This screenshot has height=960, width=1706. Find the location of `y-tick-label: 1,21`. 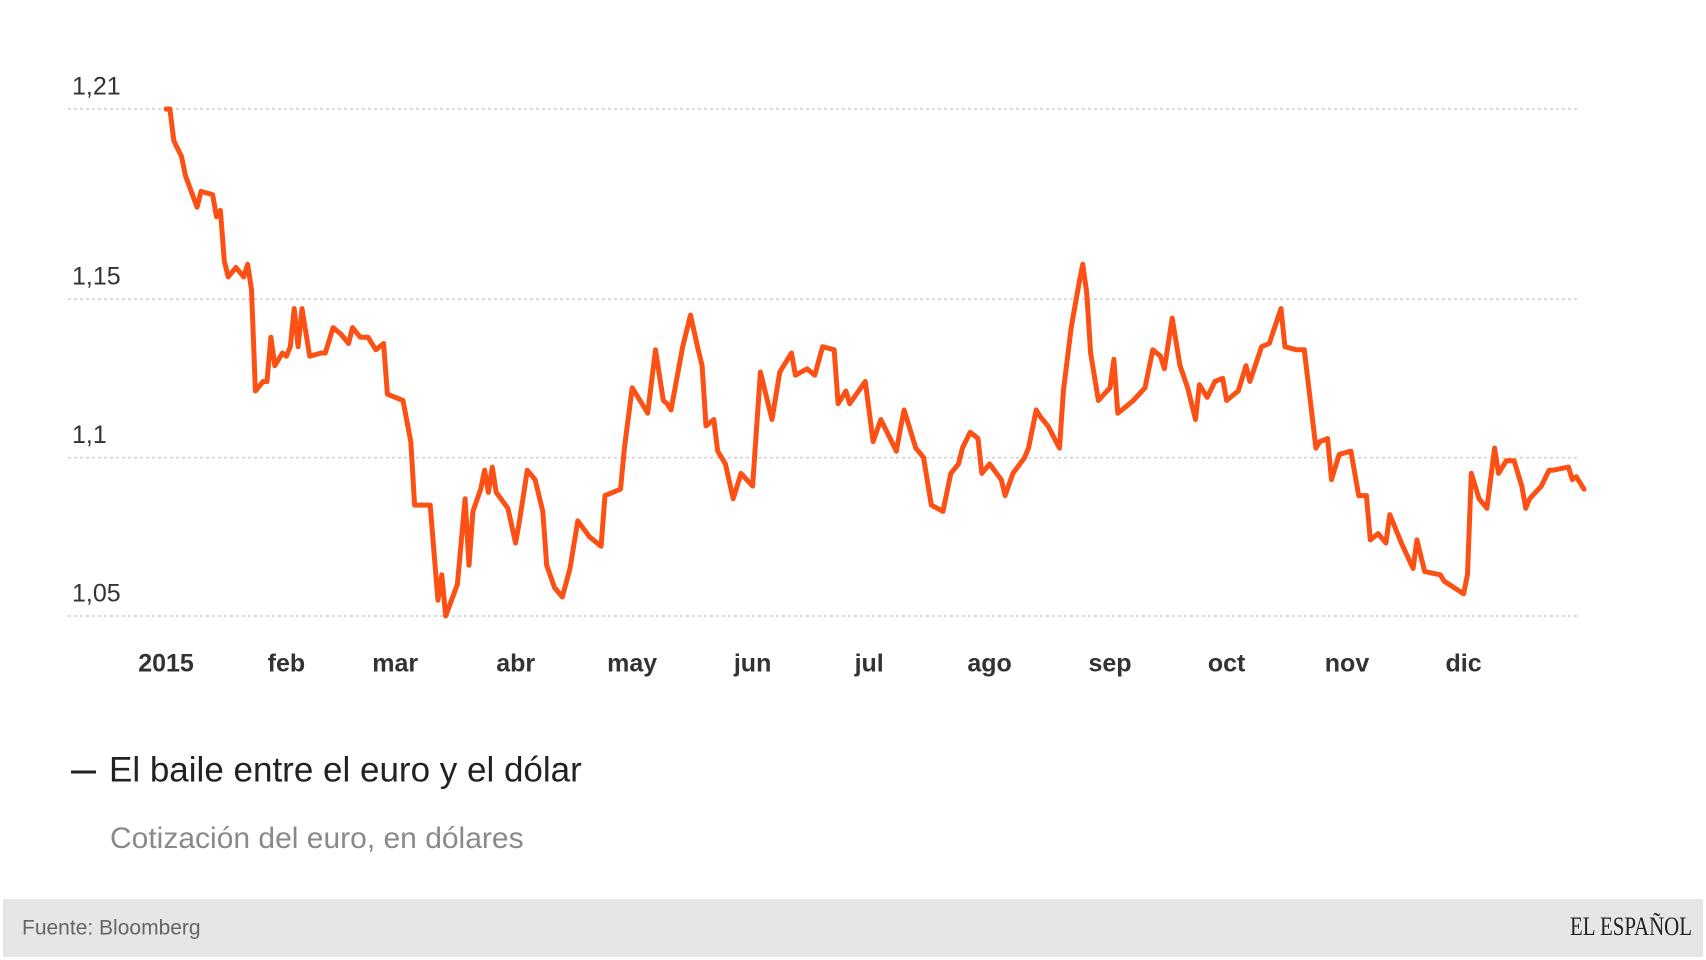

y-tick-label: 1,21 is located at coordinates (96, 87).